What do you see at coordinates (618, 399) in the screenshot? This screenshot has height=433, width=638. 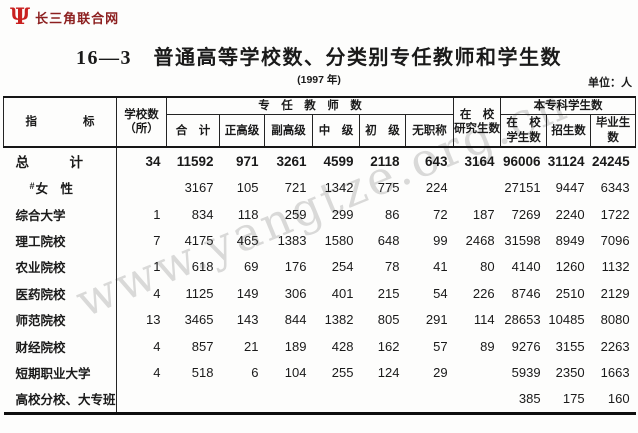 I see `cell: 160` at bounding box center [618, 399].